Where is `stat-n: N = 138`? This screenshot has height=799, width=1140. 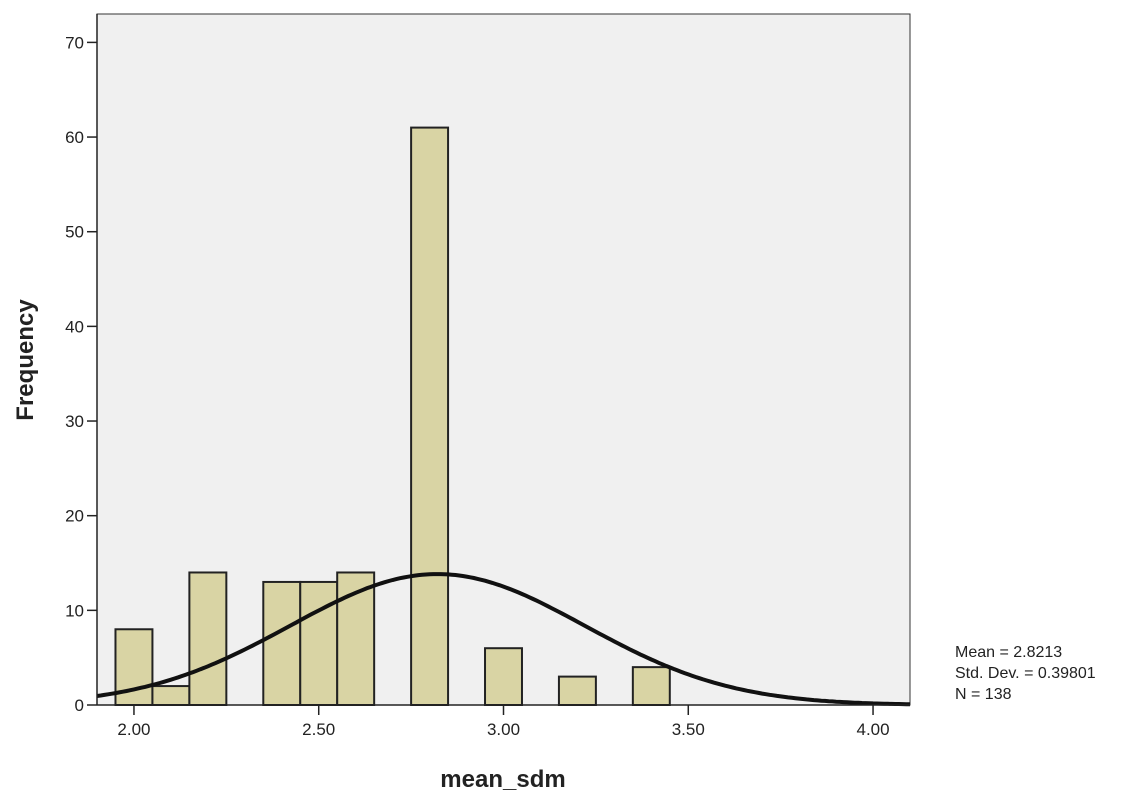 stat-n: N = 138 is located at coordinates (983, 694).